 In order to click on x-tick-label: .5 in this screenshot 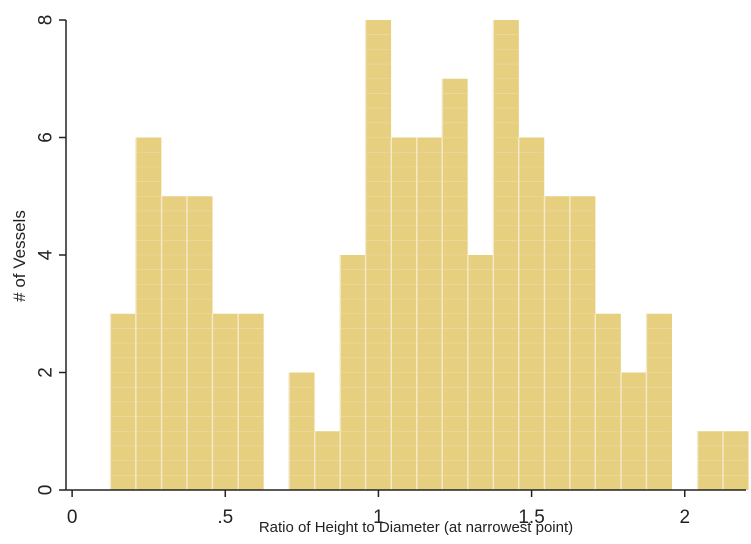, I will do `click(225, 517)`.